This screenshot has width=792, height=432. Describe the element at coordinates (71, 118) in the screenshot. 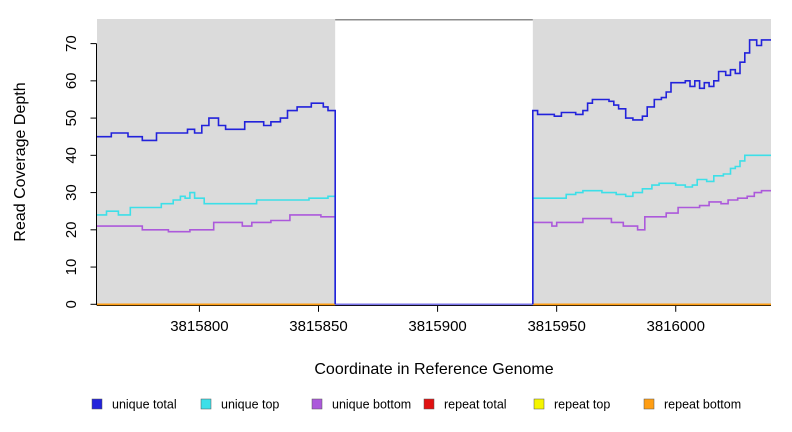

I see `y-tick-label: 50` at that location.